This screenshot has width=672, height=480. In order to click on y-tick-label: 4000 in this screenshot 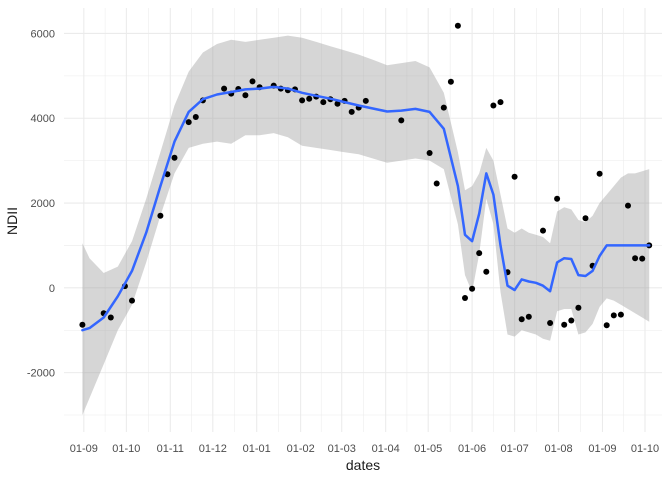, I will do `click(43, 119)`.